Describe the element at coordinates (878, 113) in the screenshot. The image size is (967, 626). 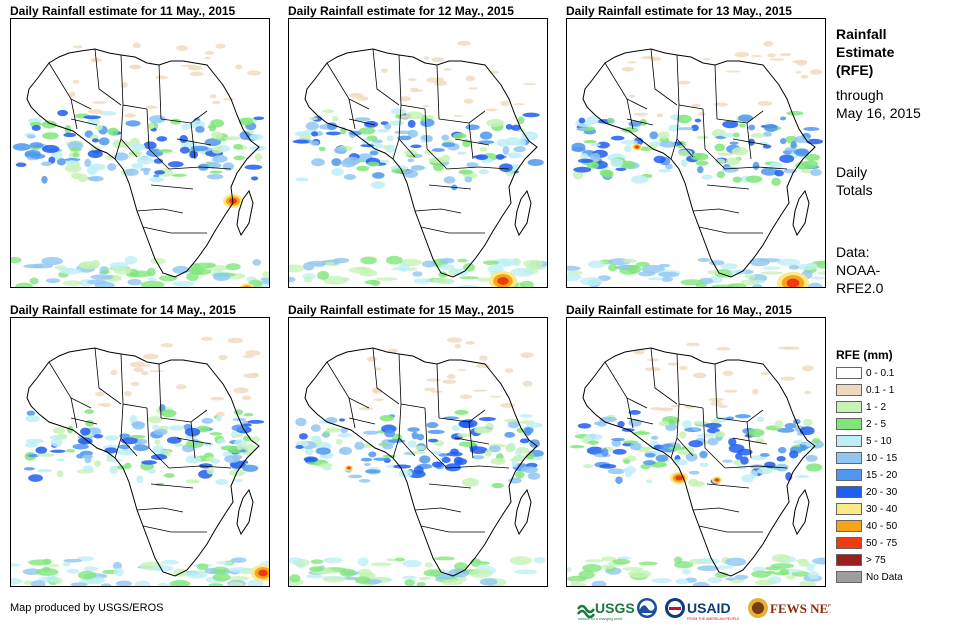
I see `sidebar-through-line: May 16, 2015` at that location.